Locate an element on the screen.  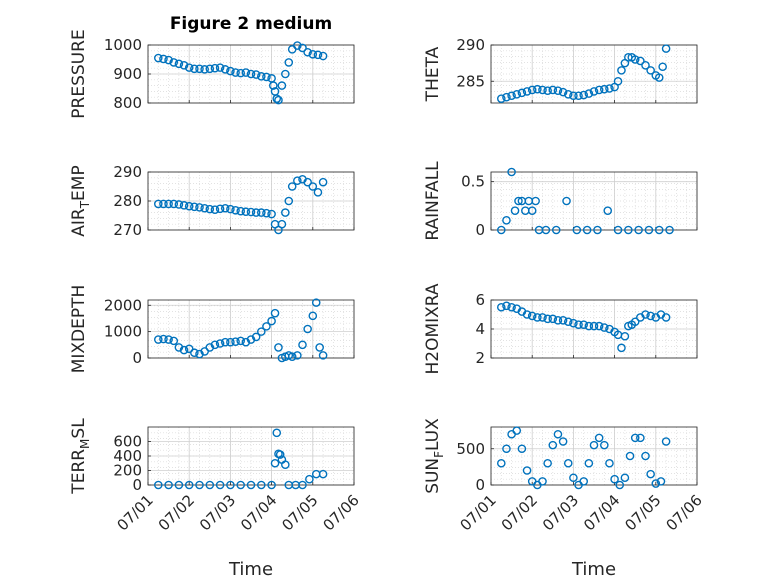
y-axis-label: RAINFALL is located at coordinates (433, 201).